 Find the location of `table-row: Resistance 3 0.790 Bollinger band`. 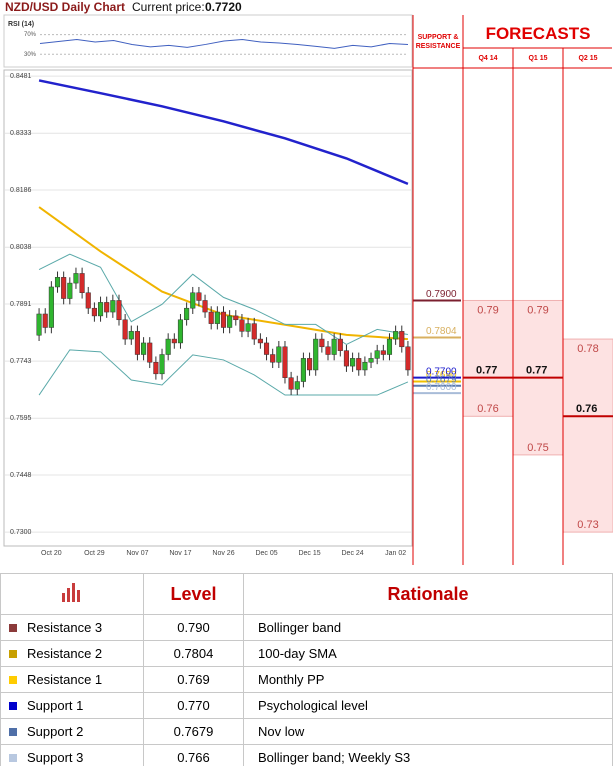

table-row: Resistance 3 0.790 Bollinger band is located at coordinates (306, 627).